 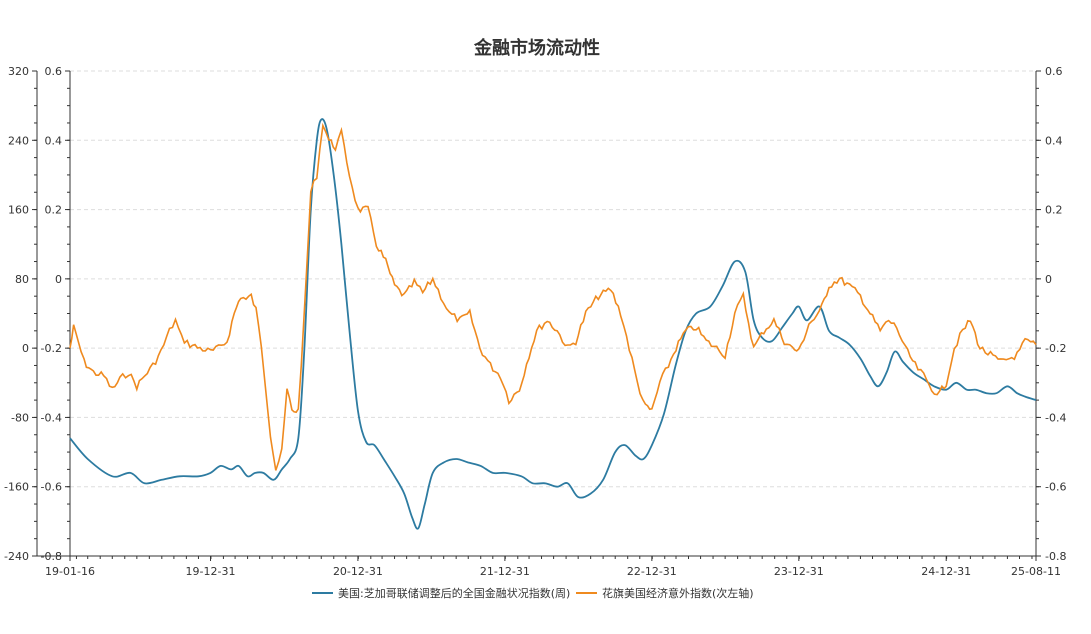 I want to click on legend-label-nfci: 美国:芝加哥联储调整后的全国金融状况指数(周), so click(x=454, y=593).